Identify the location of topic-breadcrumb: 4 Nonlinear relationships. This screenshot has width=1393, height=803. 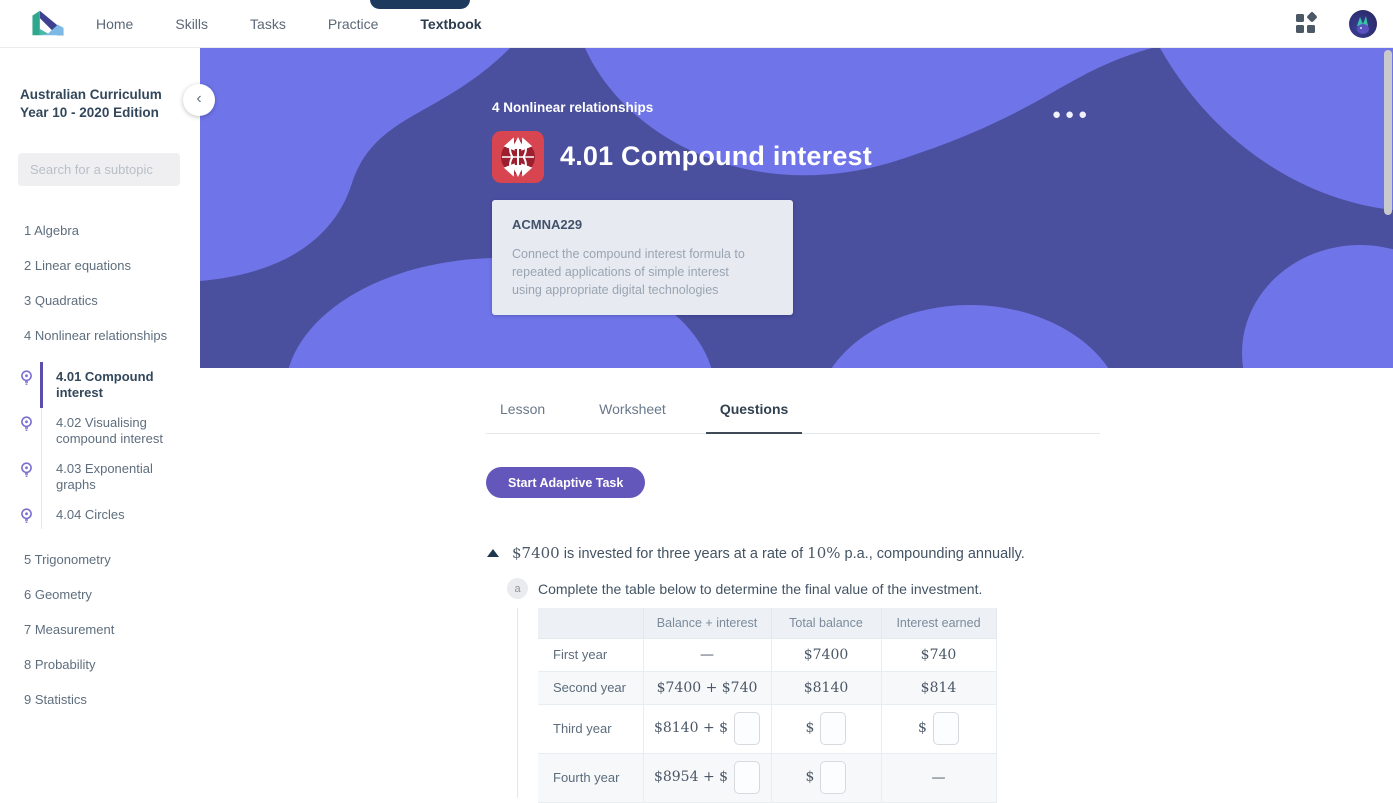
(573, 107).